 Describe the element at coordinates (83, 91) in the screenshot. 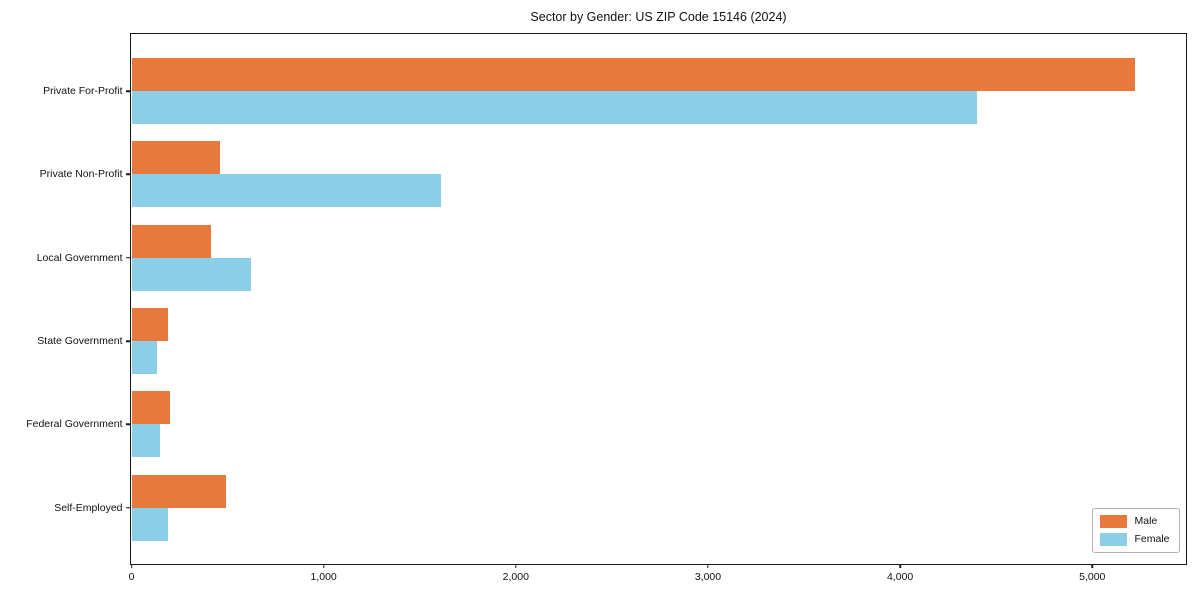

I see `y-tick-label-private-for-profit: Private For-Profit` at that location.